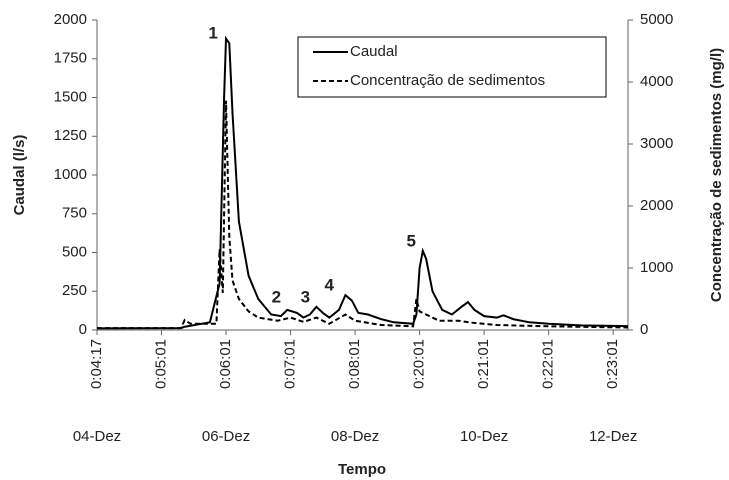 This screenshot has height=480, width=729. Describe the element at coordinates (70, 58) in the screenshot. I see `y-tick-label: 1750` at that location.